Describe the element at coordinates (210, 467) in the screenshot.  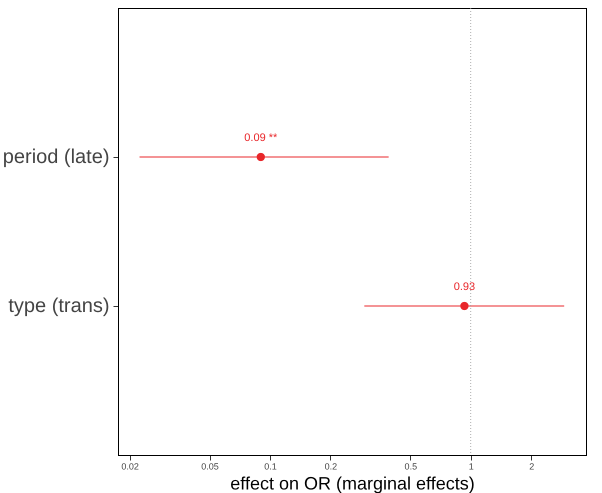
I see `x-tick-label: 0.05` at that location.